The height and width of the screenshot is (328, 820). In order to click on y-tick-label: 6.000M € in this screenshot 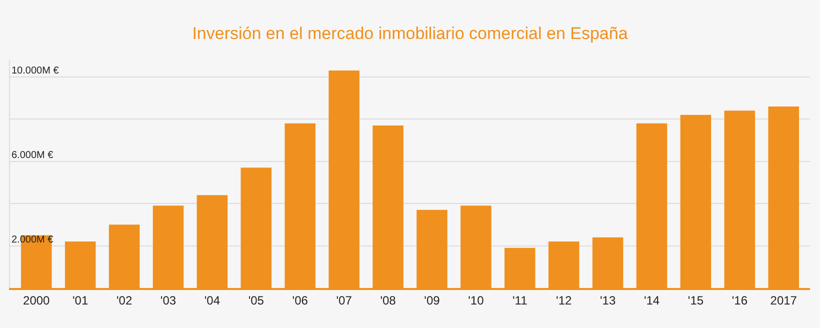, I will do `click(33, 155)`.